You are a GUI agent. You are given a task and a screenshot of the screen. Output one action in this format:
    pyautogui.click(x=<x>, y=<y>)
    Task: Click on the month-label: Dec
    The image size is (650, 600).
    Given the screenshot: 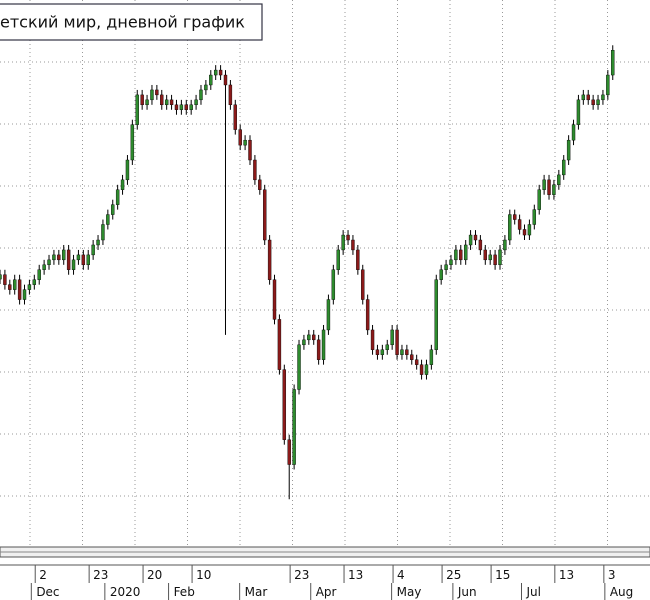 What is the action you would take?
    pyautogui.click(x=47, y=592)
    